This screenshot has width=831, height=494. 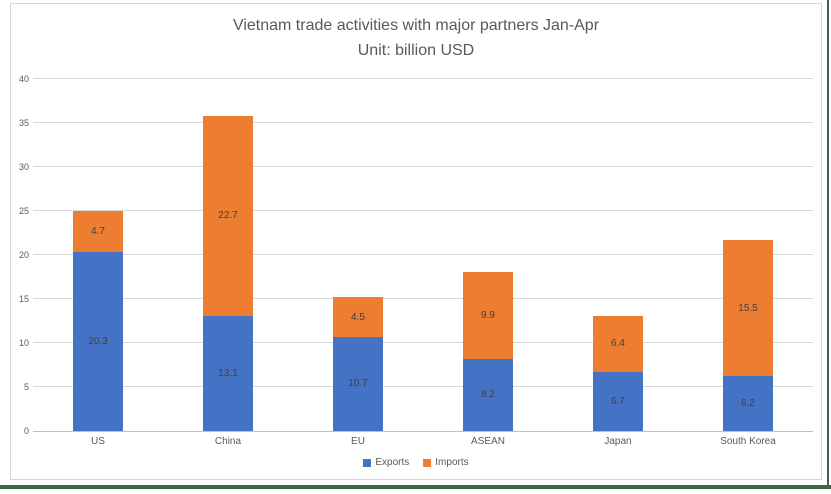 What do you see at coordinates (23, 343) in the screenshot?
I see `y-tick-label: 10` at bounding box center [23, 343].